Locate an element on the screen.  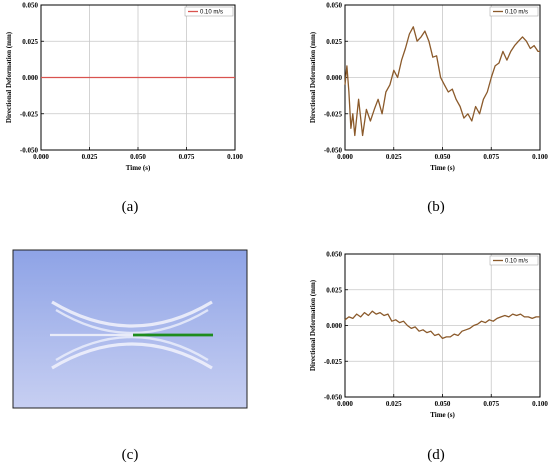
caption-d: (d) is located at coordinates (436, 455).